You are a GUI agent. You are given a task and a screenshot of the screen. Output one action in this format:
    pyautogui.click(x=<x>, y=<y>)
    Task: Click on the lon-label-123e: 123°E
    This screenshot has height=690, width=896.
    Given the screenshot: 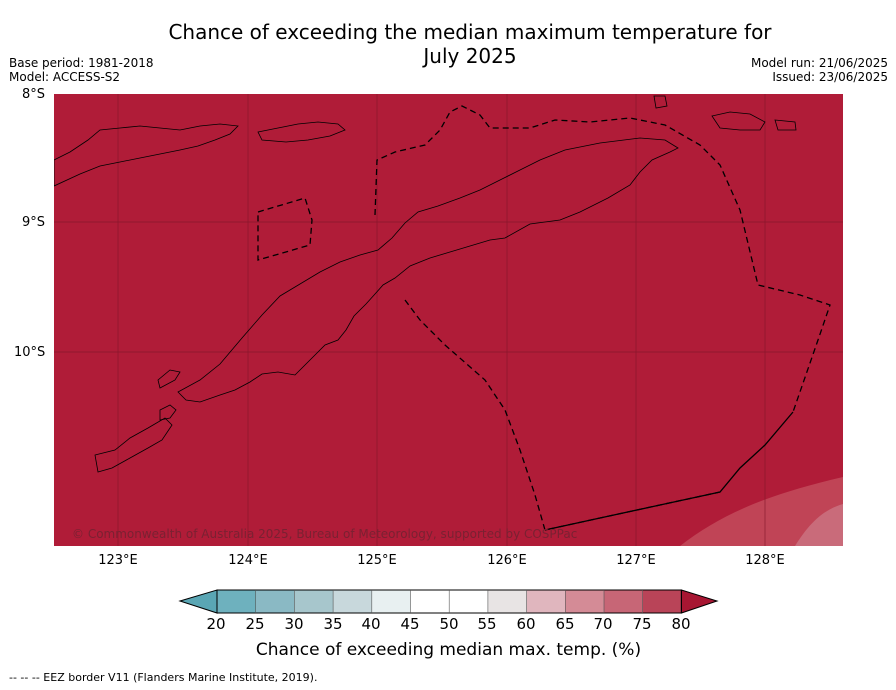 What is the action you would take?
    pyautogui.click(x=118, y=560)
    